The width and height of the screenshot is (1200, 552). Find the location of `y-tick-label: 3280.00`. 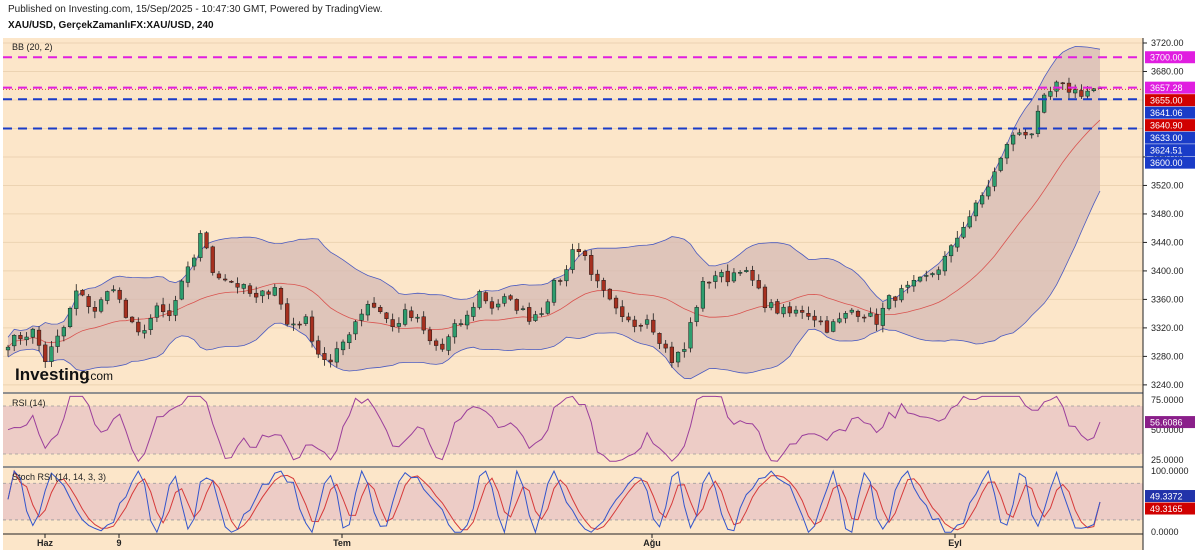

y-tick-label: 3280.00 is located at coordinates (1167, 356).